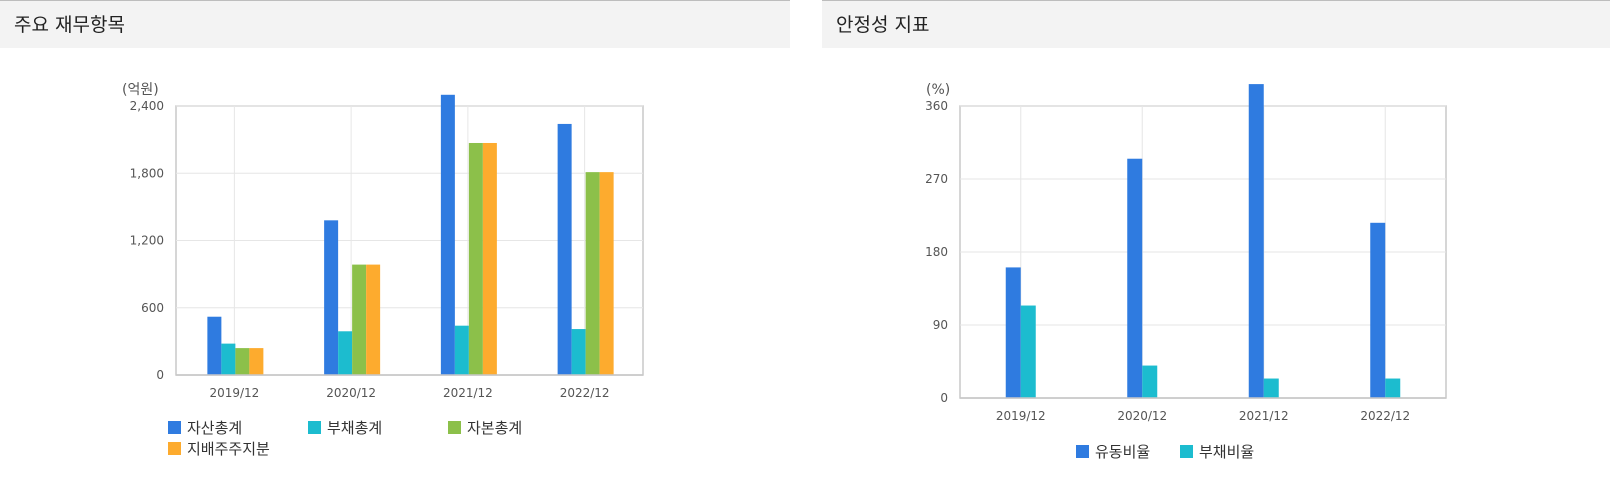 The image size is (1610, 488). What do you see at coordinates (938, 90) in the screenshot?
I see `unit-label: (%)` at bounding box center [938, 90].